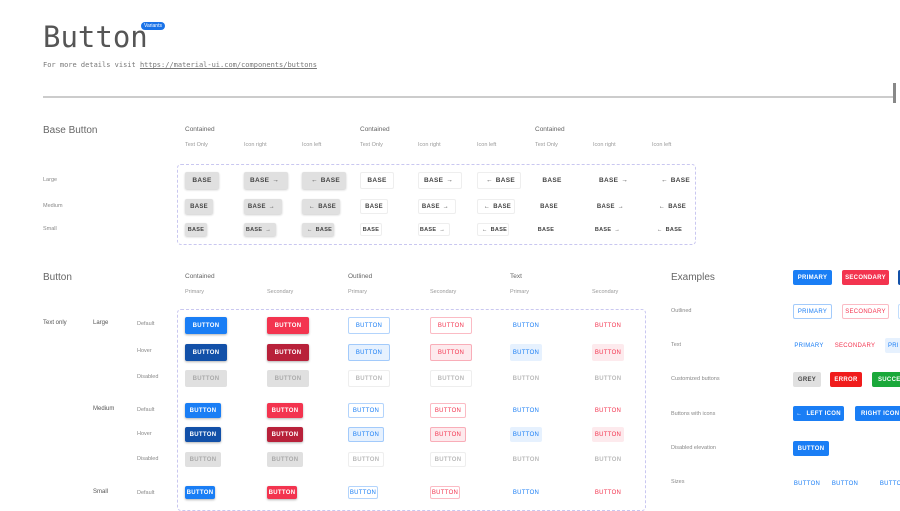  Describe the element at coordinates (812, 277) in the screenshot. I see `primary-button: PRIMARY` at that location.